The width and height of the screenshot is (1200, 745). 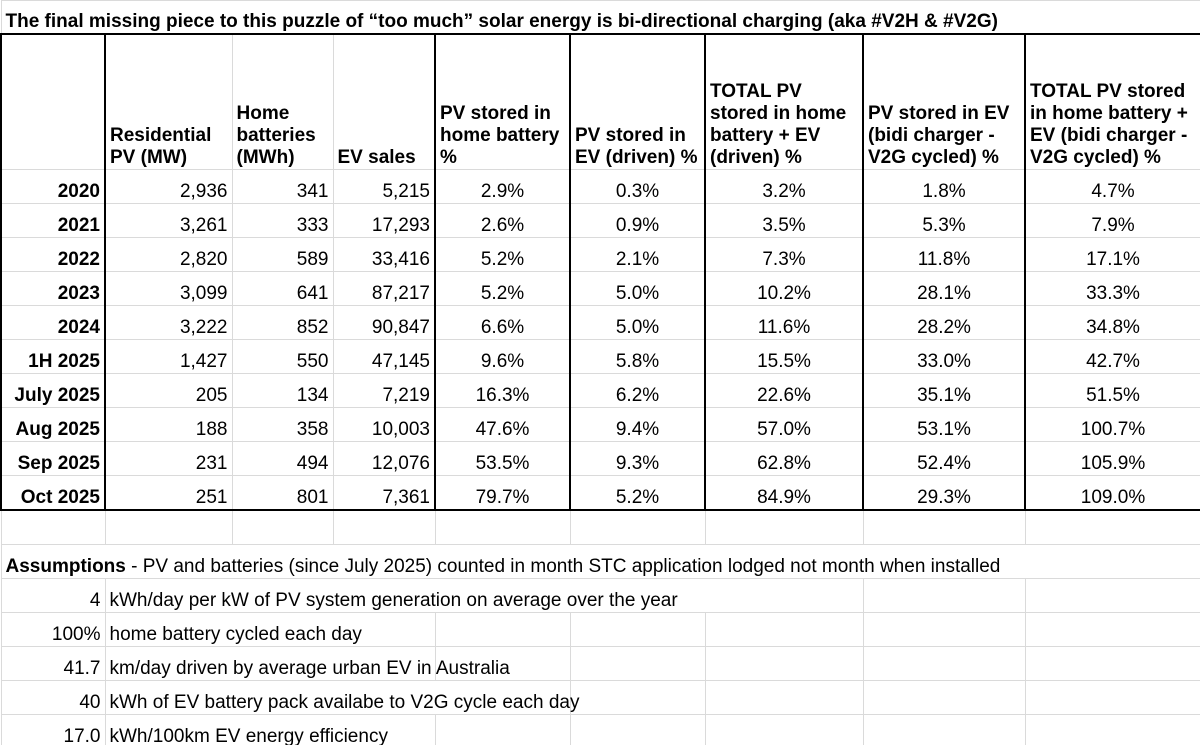 What do you see at coordinates (1112, 458) in the screenshot?
I see `cell-total-pv-v2g: 105.9%` at bounding box center [1112, 458].